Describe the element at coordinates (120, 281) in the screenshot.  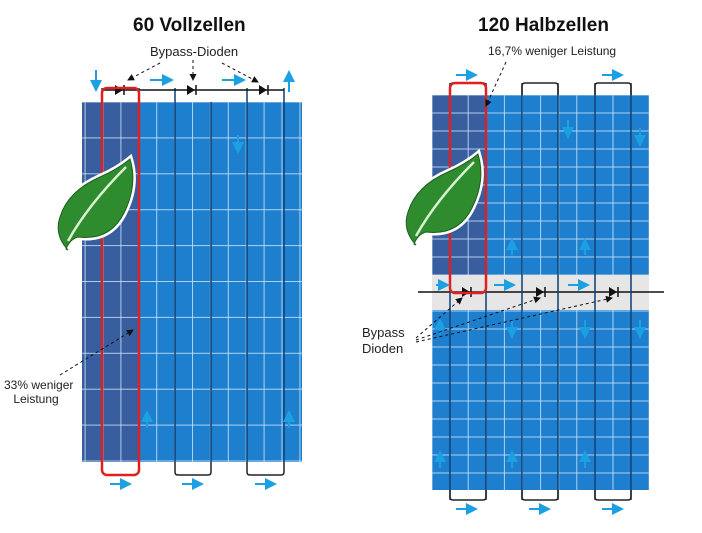
I see `shaded-string-highlight` at that location.